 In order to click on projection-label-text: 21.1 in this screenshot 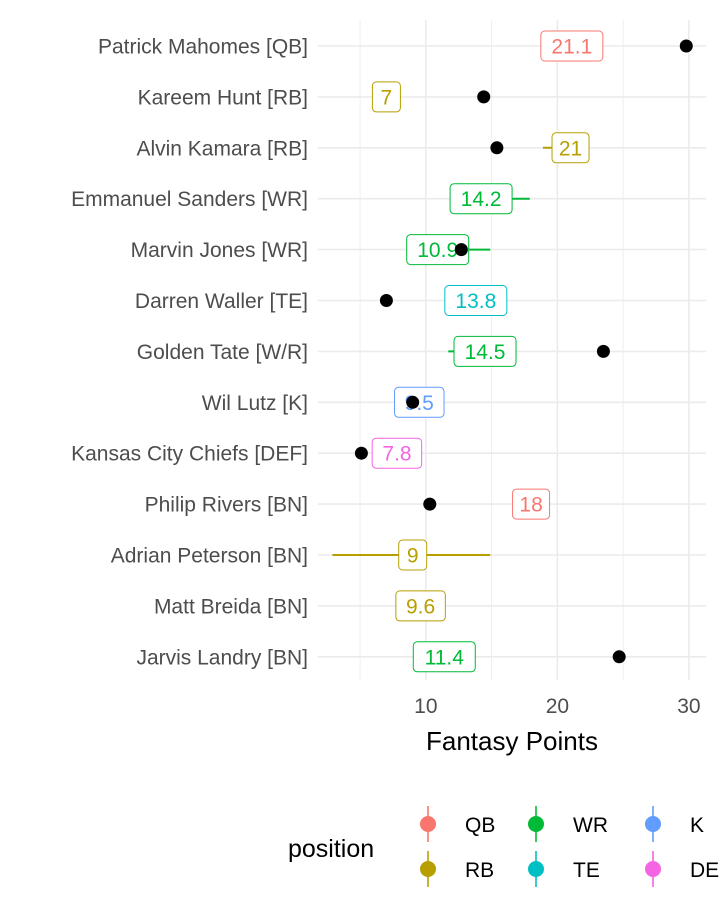, I will do `click(571, 47)`.